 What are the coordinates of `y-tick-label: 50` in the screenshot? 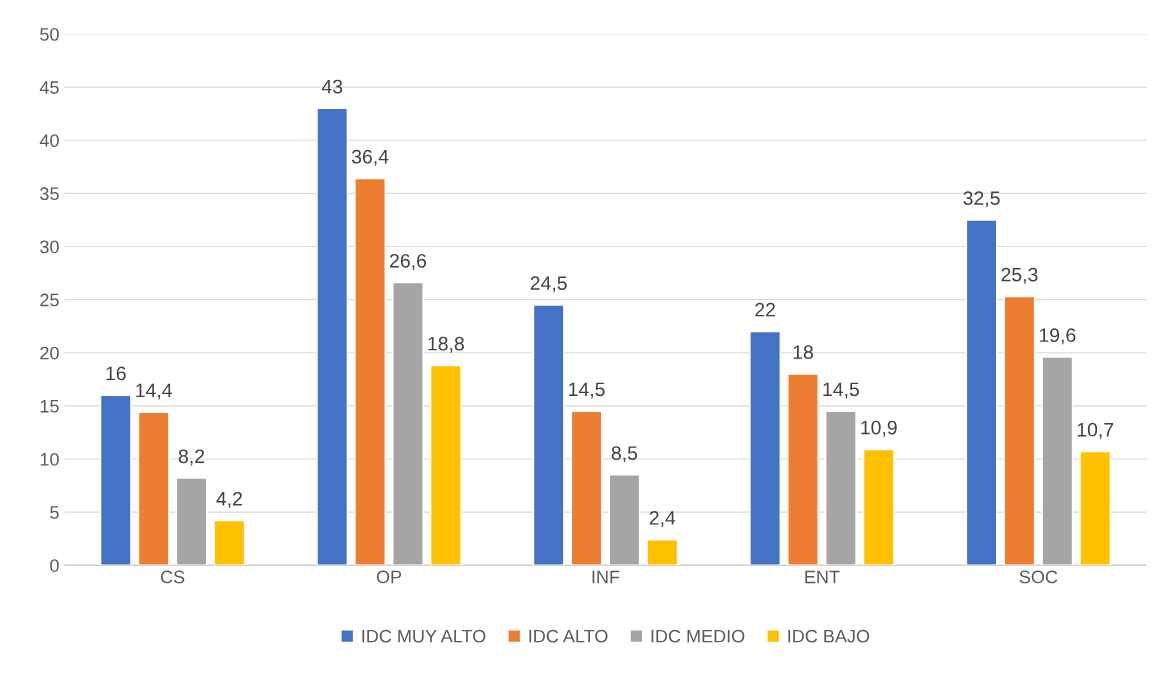 It's located at (49, 34).